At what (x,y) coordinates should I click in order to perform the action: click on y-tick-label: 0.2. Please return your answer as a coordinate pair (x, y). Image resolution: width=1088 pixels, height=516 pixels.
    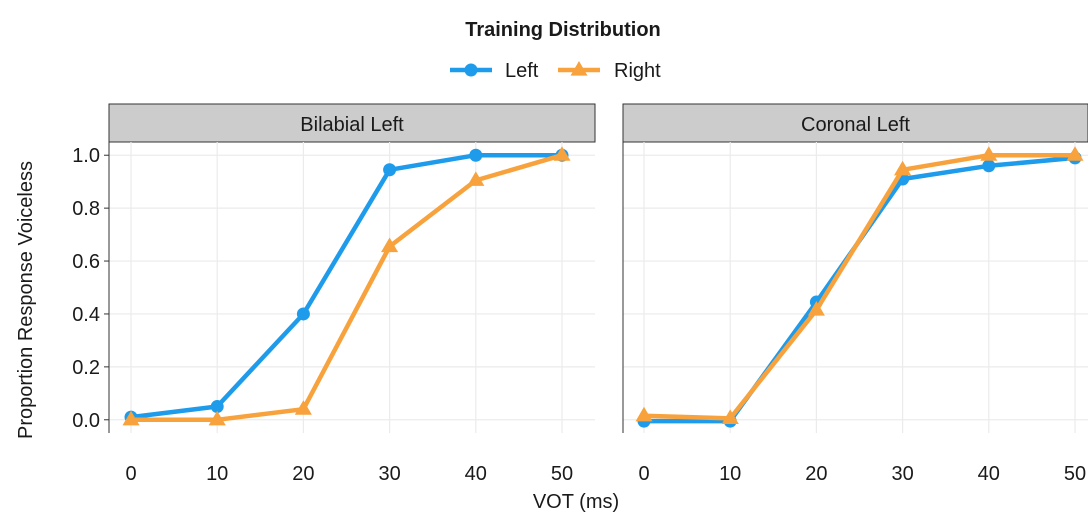
    Looking at the image, I should click on (86, 368).